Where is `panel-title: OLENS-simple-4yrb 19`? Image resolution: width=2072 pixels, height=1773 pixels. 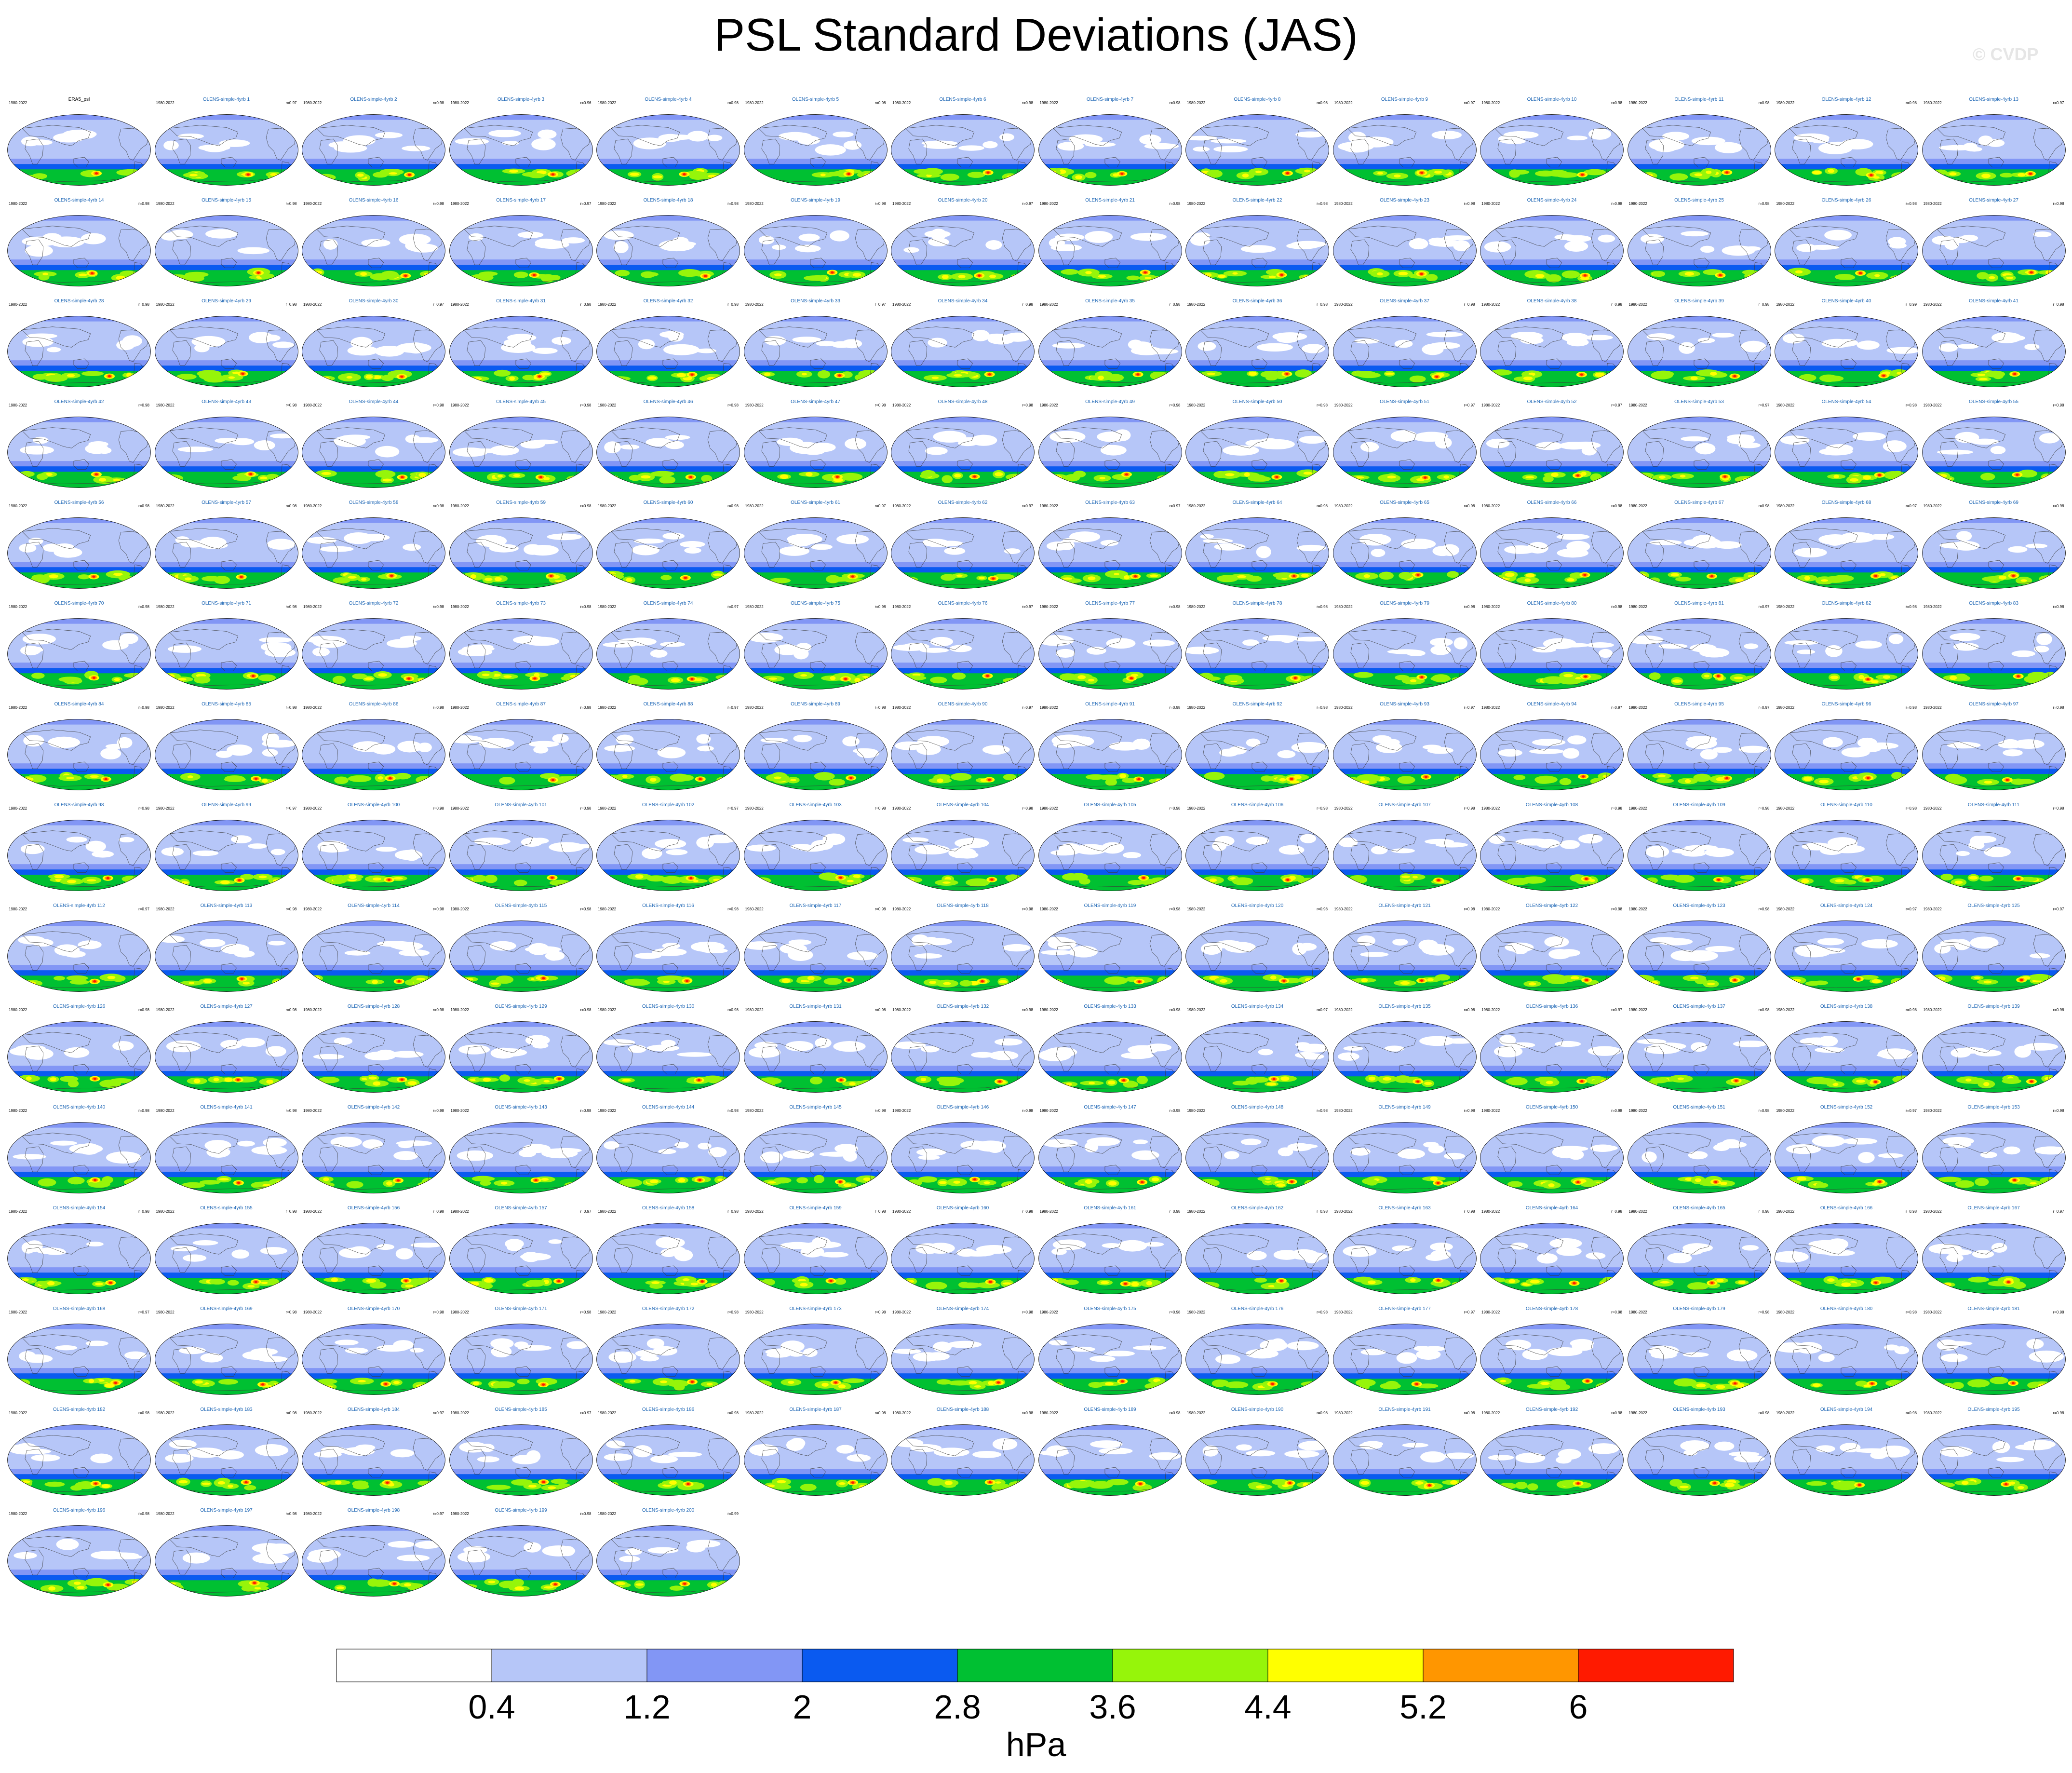 panel-title: OLENS-simple-4yrb 19 is located at coordinates (815, 200).